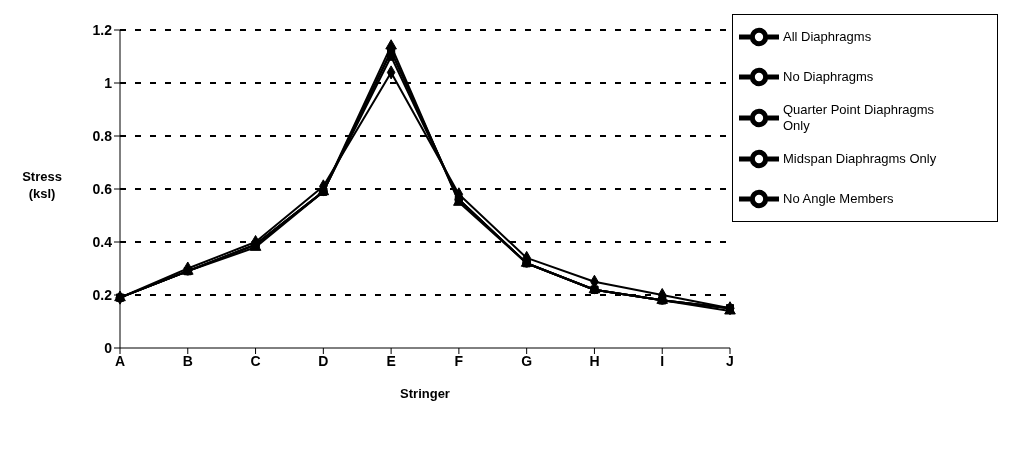  What do you see at coordinates (730, 360) in the screenshot?
I see `x-tick-label: J` at bounding box center [730, 360].